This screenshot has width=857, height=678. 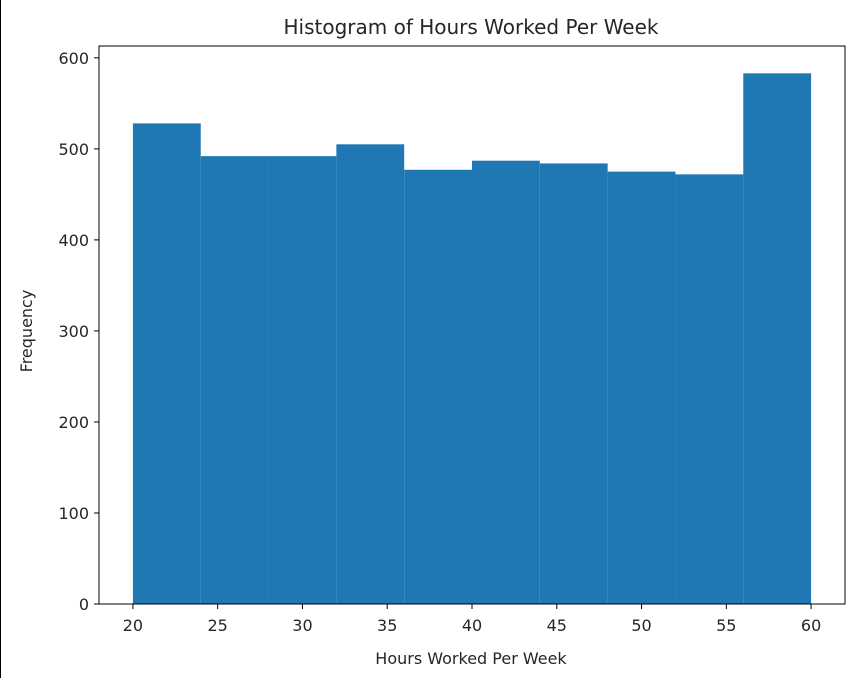 I want to click on x-tick-label: 55, so click(x=726, y=625).